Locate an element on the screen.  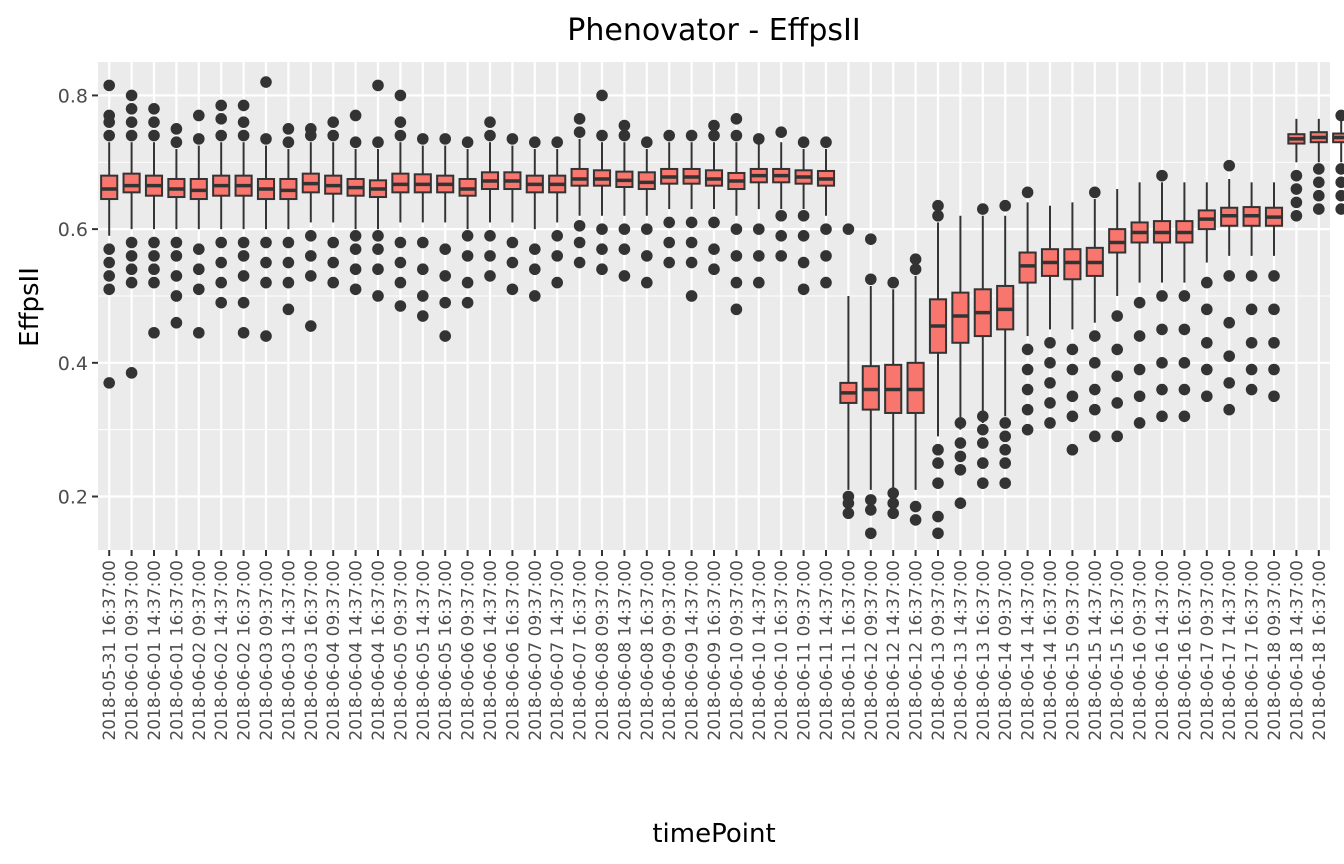
x-tick-label: 2018-06-03 09:37:00 is located at coordinates (267, 650).